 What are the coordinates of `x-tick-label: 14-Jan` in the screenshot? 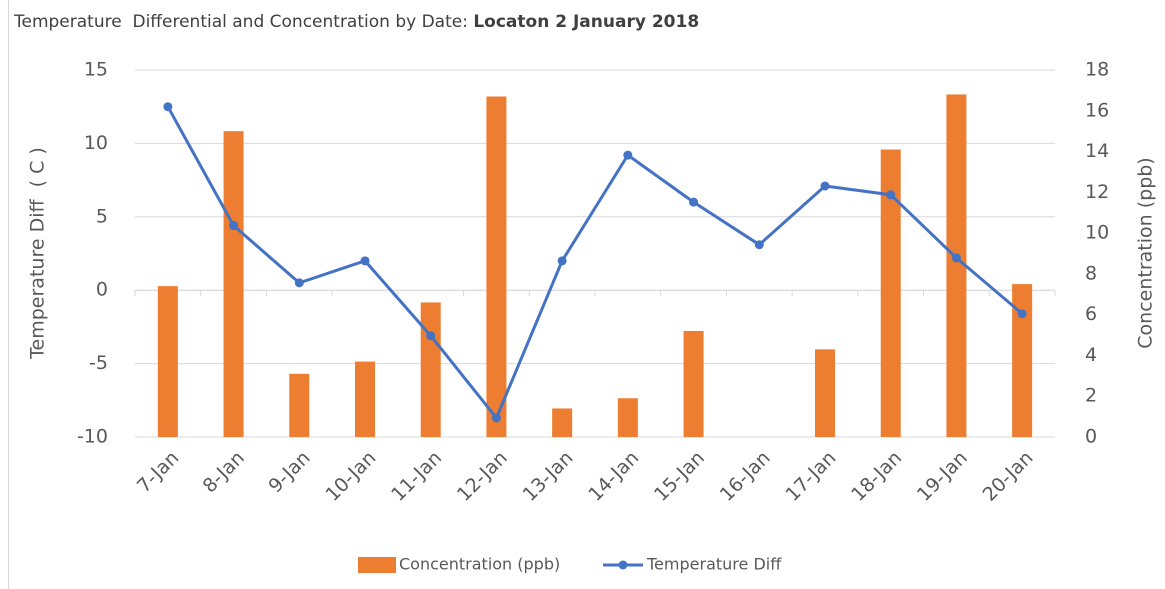 It's located at (613, 476).